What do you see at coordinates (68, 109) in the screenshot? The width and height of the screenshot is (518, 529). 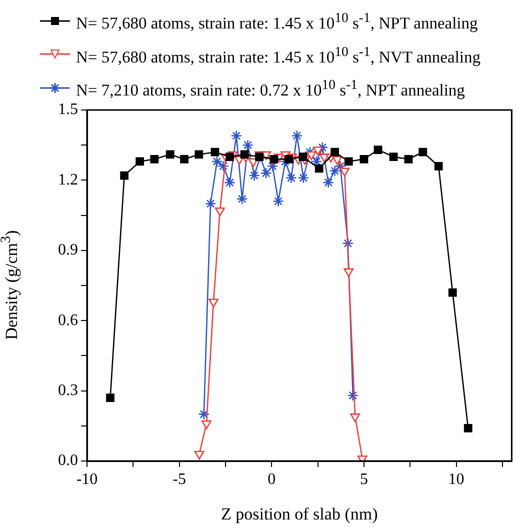 I see `y-tick-label: 1.5` at bounding box center [68, 109].